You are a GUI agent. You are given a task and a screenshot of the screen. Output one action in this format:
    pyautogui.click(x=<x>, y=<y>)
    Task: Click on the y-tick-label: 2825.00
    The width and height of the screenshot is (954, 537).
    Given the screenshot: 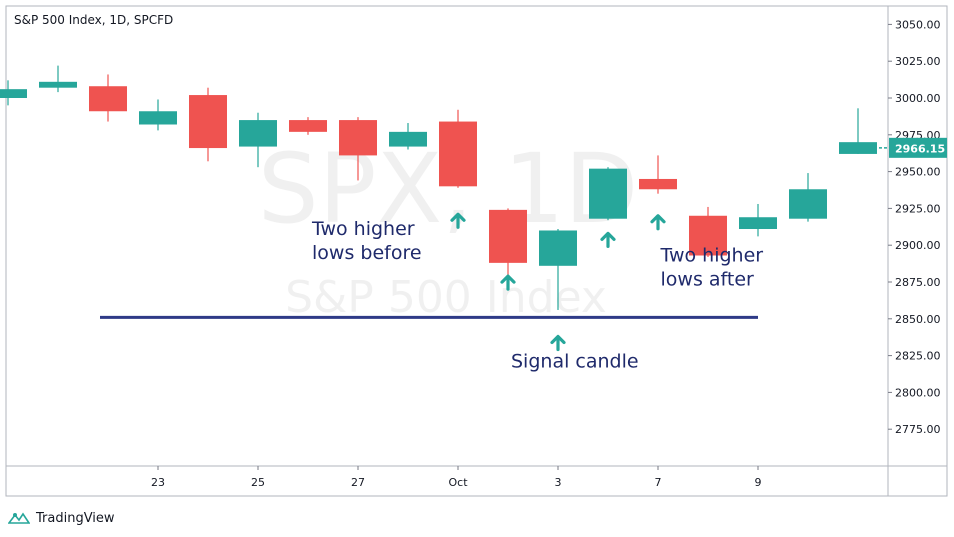 What is the action you would take?
    pyautogui.click(x=918, y=356)
    